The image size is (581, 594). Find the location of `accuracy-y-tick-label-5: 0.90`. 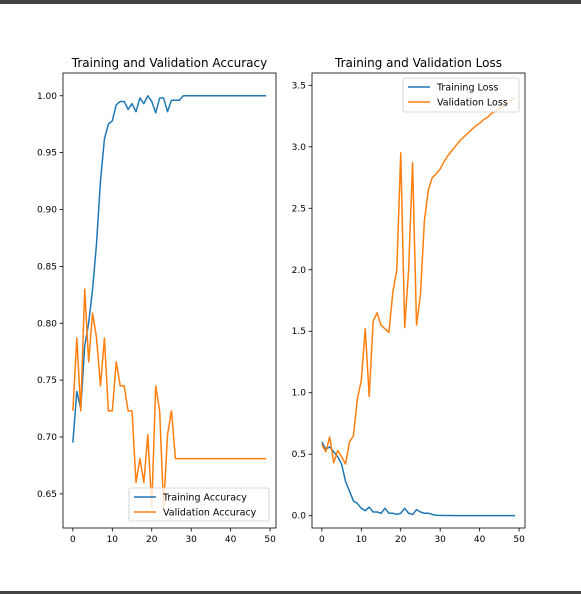

accuracy-y-tick-label-5: 0.90 is located at coordinates (47, 211).